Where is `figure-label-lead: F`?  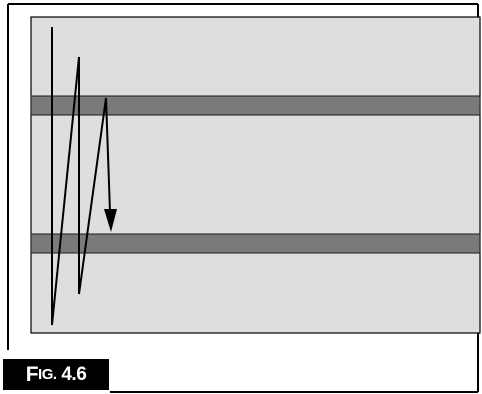 figure-label-lead: F is located at coordinates (32, 374).